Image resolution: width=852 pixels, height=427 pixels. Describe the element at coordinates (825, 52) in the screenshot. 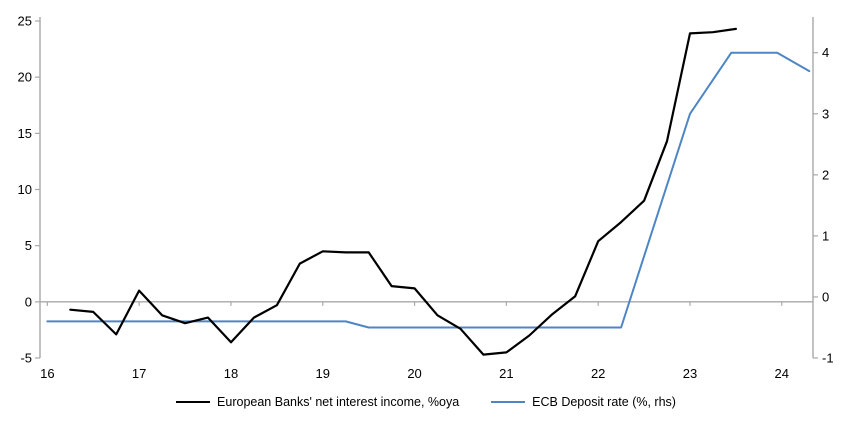

I see `right-axis-tick-label: 4` at that location.